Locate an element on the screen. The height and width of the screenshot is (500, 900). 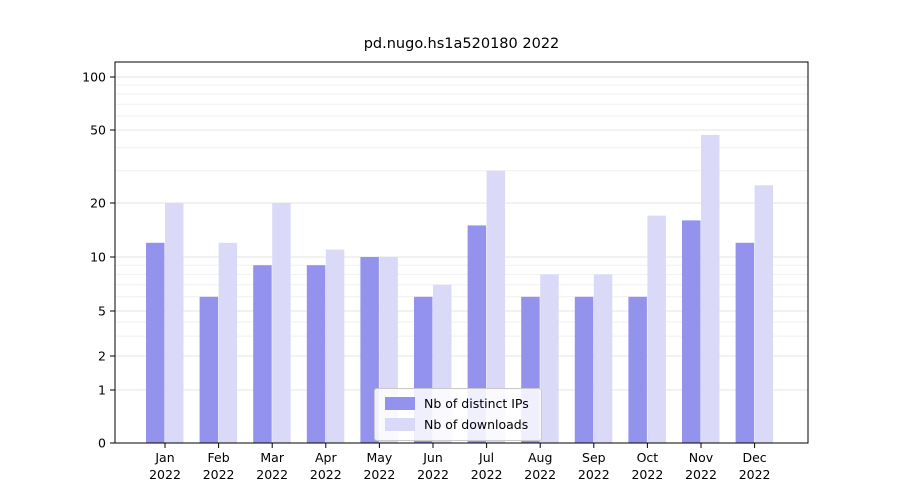
legend: Nb of distinct IPs Nb of downloads is located at coordinates (458, 414).